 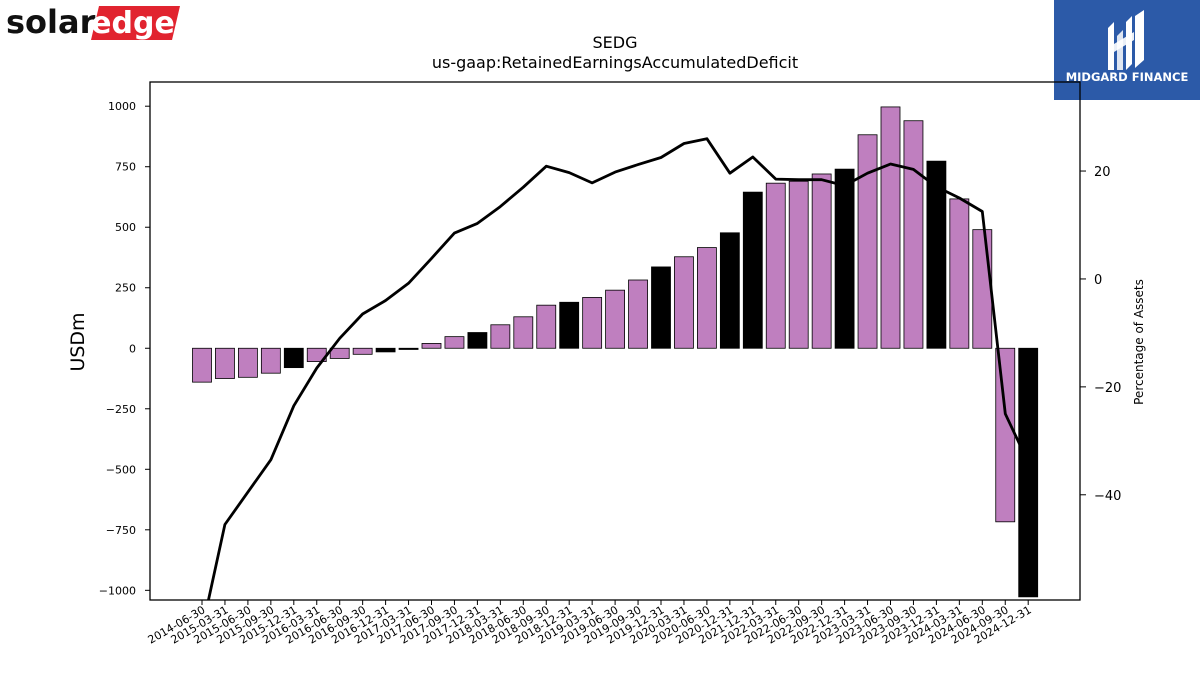 What do you see at coordinates (121, 409) in the screenshot?
I see `y-tick-label: −250` at bounding box center [121, 409].